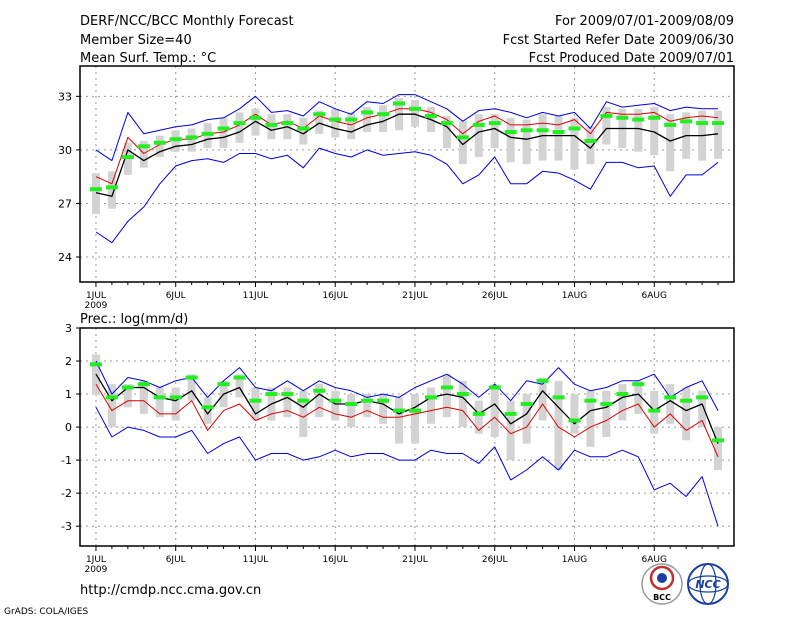 The image size is (800, 618). Describe the element at coordinates (66, 460) in the screenshot. I see `precip-ytick-label-2: -1` at that location.